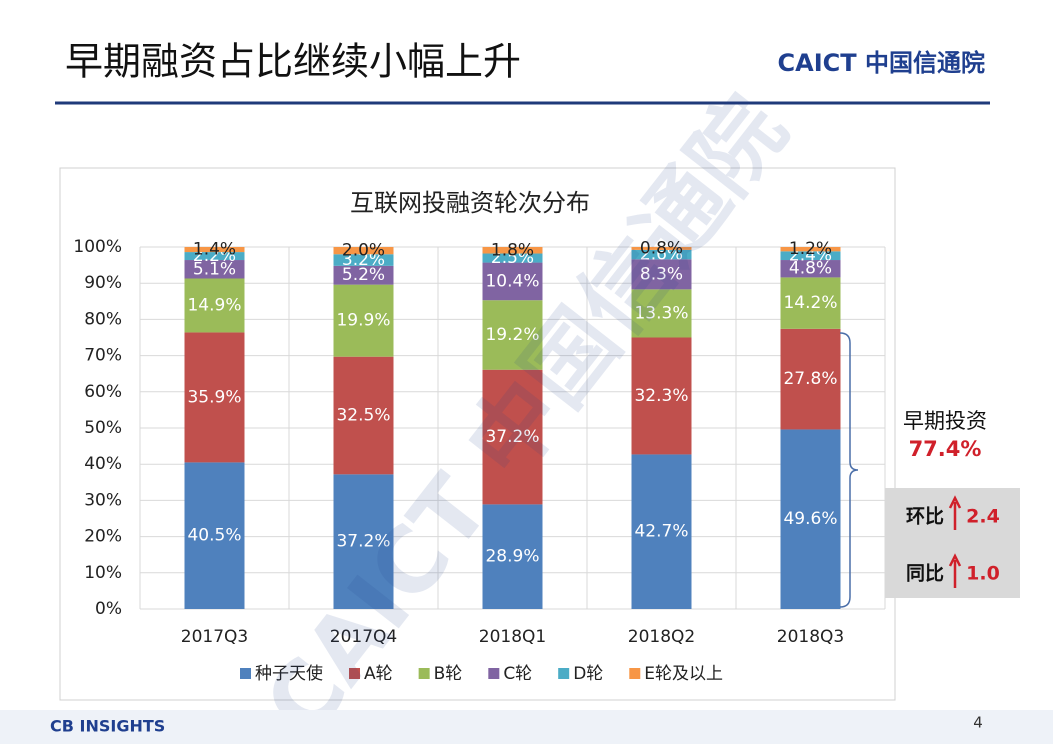  Describe the element at coordinates (97, 247) in the screenshot. I see `y-tick-label: 100%` at that location.